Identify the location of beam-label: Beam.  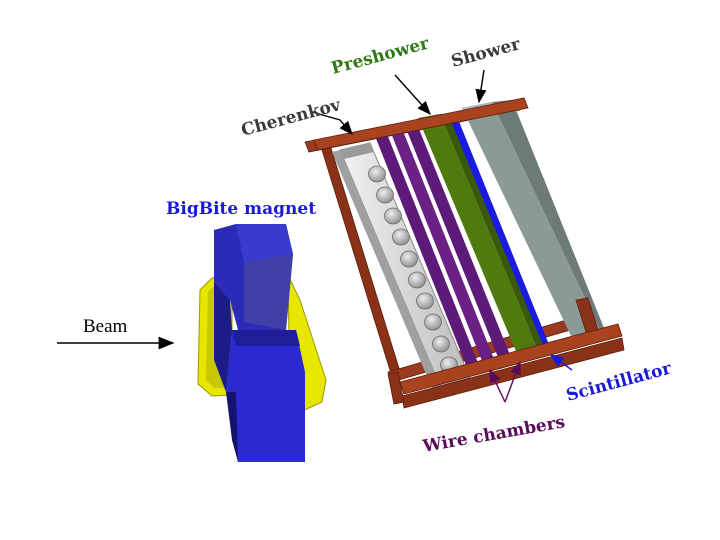
(105, 326).